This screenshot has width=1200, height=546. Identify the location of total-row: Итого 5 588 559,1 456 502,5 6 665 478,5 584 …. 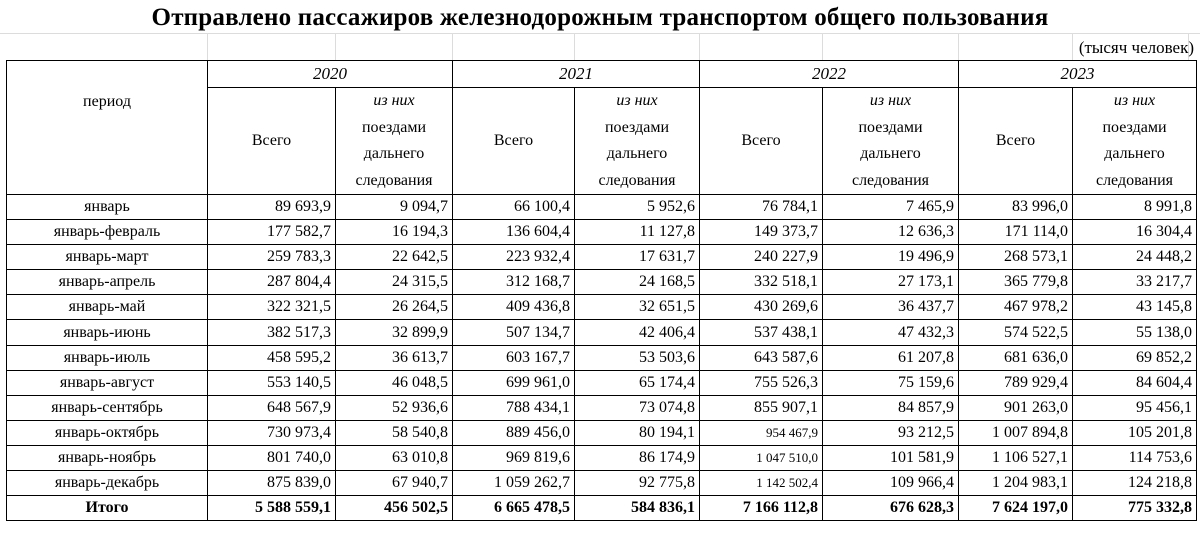
(601, 508).